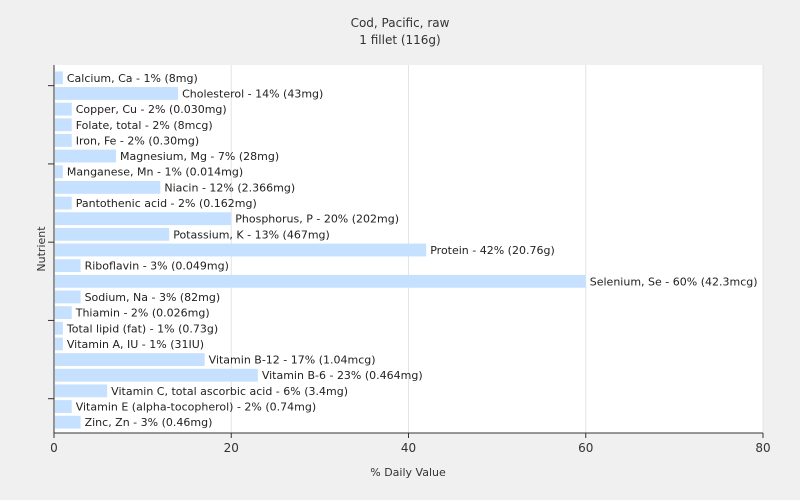 The height and width of the screenshot is (500, 800). What do you see at coordinates (231, 448) in the screenshot?
I see `x-tick-label: 20` at bounding box center [231, 448].